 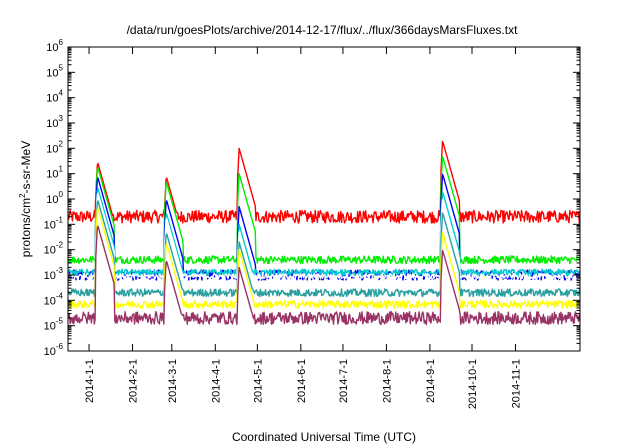 I want to click on y-tick-label: 10², so click(x=54, y=147).